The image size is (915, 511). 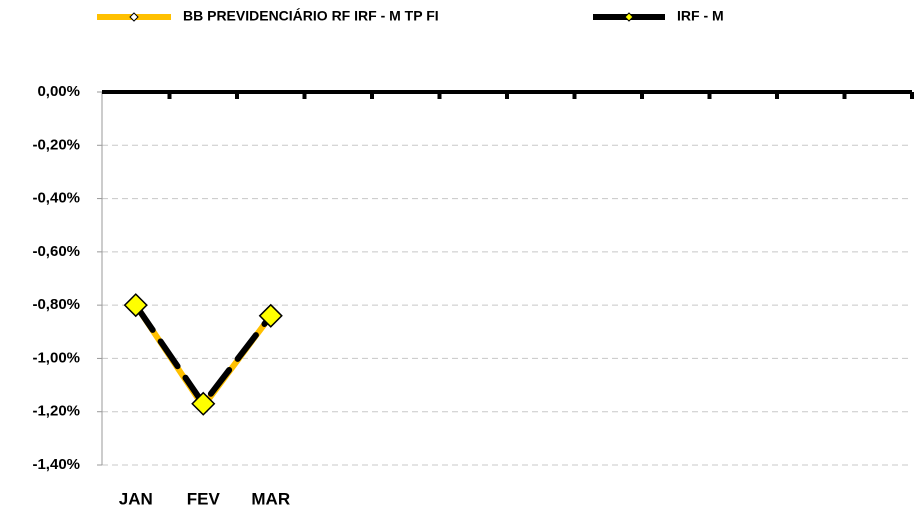 I want to click on y-tick-label: -1,40%, so click(x=56, y=464).